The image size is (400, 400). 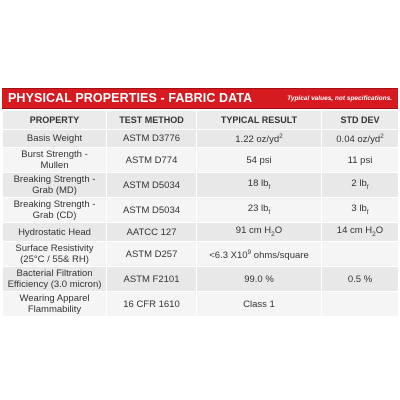 I want to click on cell-text: 0.04 oz/yd, so click(x=358, y=140).